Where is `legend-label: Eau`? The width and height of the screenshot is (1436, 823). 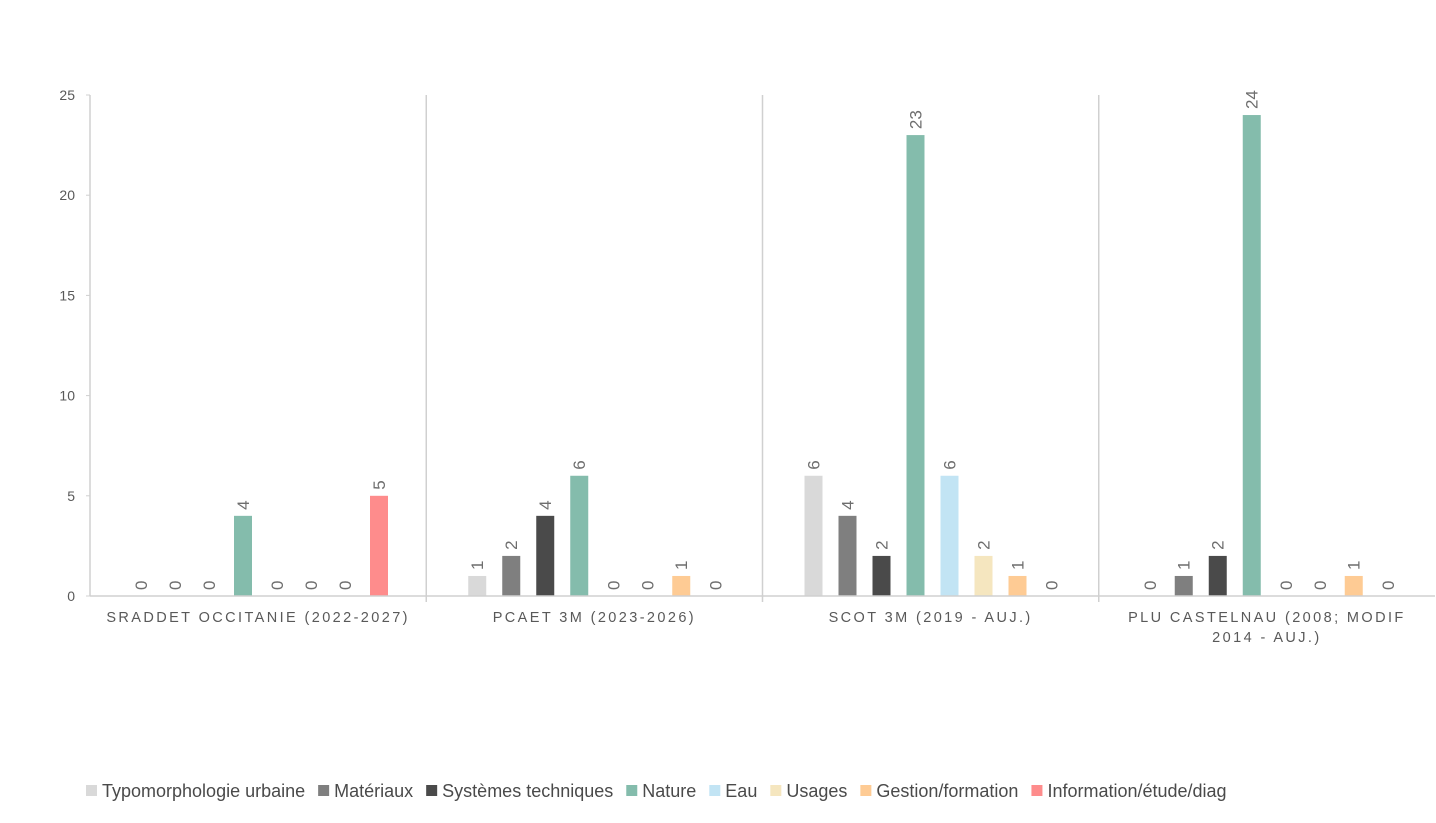 legend-label: Eau is located at coordinates (741, 791).